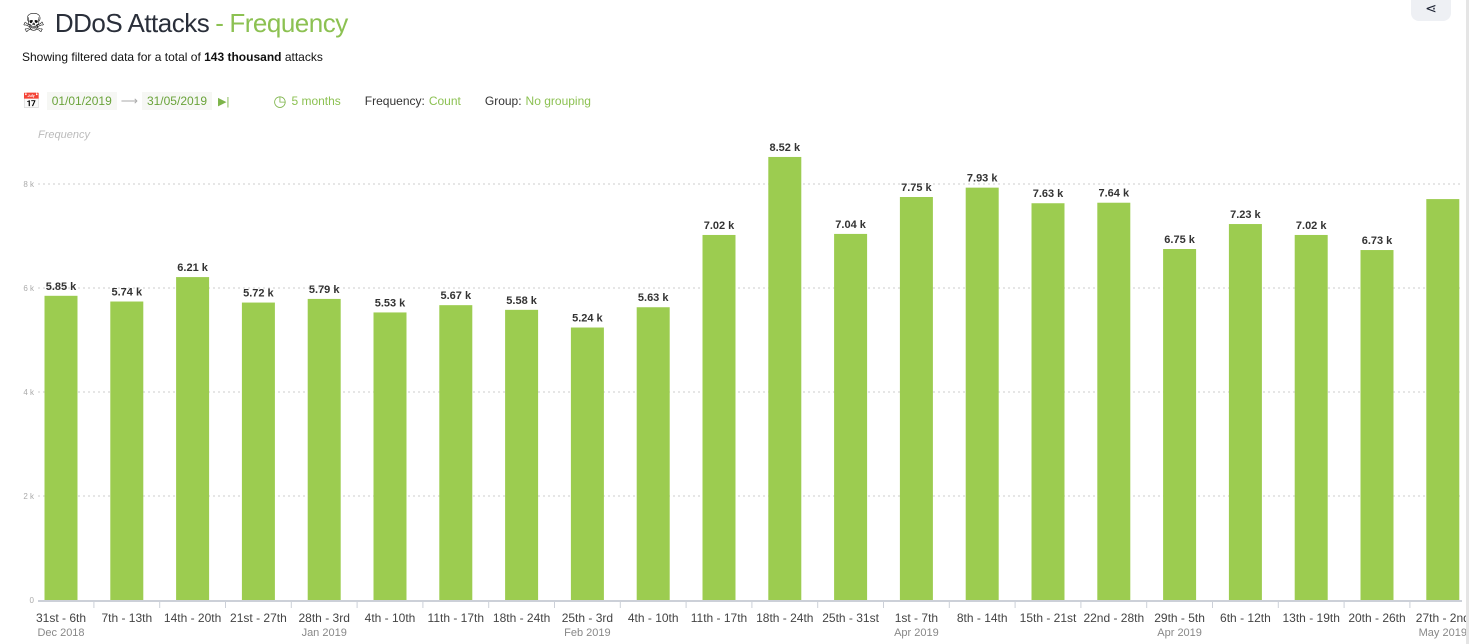 This screenshot has height=644, width=1469. Describe the element at coordinates (1179, 618) in the screenshot. I see `x-tick-label: 29th - 5th` at that location.